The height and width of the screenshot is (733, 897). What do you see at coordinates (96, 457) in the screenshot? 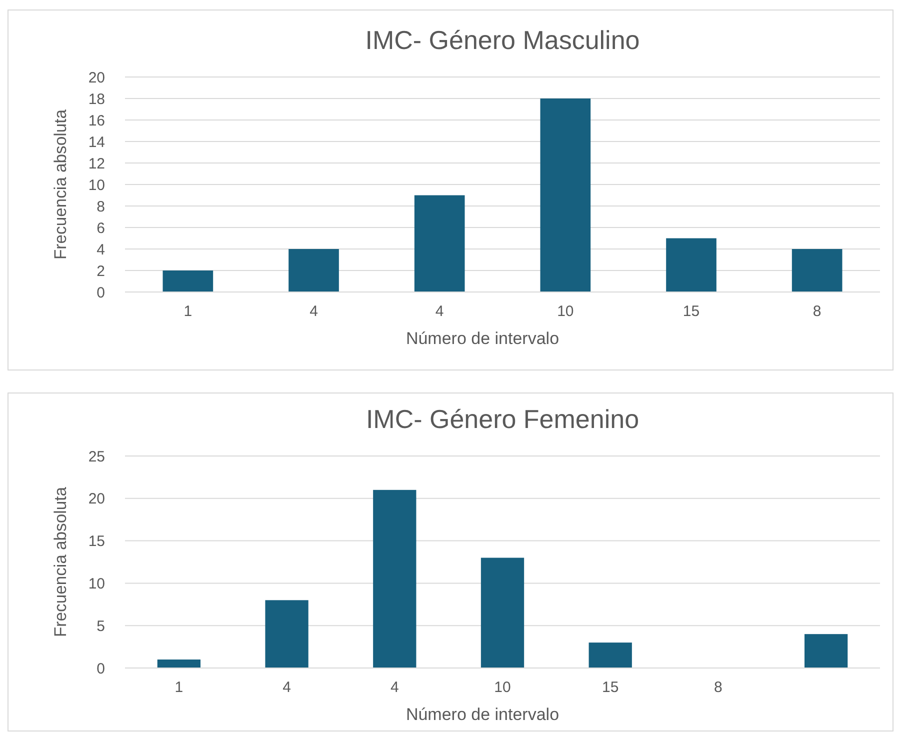
I see `y-tick-label: 25` at bounding box center [96, 457].